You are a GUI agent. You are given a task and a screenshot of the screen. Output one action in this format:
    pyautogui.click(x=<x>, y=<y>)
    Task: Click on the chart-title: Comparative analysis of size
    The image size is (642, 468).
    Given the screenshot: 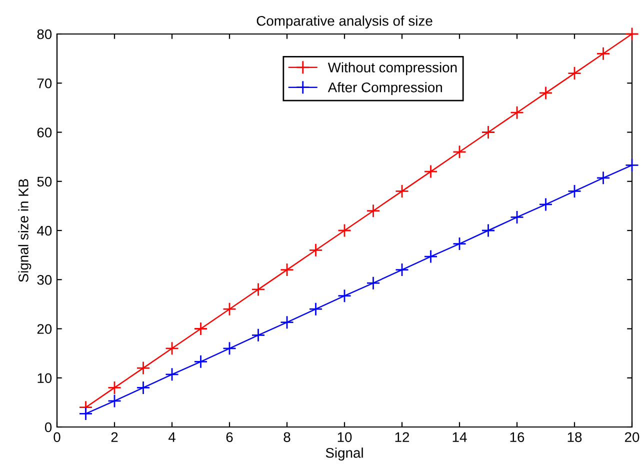 What is the action you would take?
    pyautogui.click(x=344, y=22)
    